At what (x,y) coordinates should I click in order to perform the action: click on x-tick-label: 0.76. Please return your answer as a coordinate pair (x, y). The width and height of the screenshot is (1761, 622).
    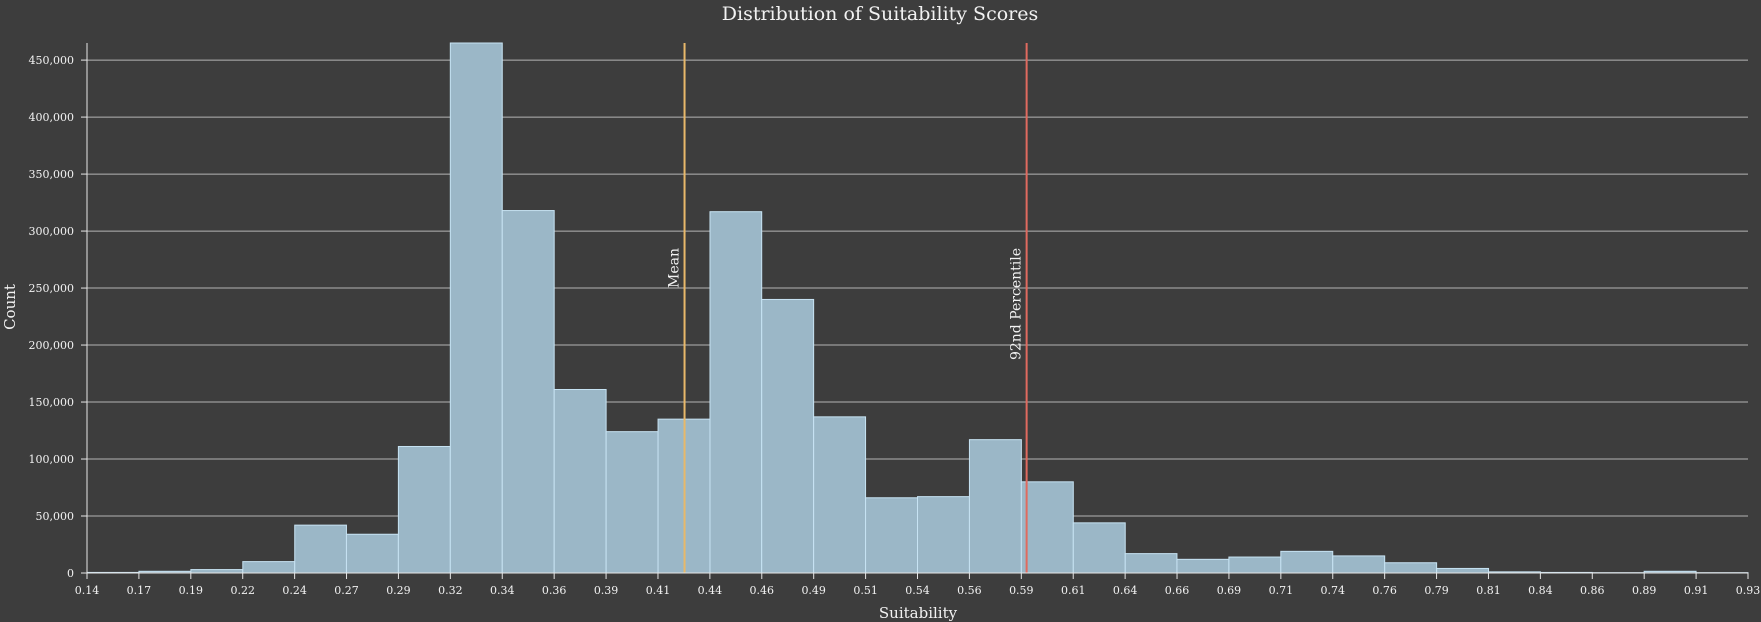
    Looking at the image, I should click on (1384, 590).